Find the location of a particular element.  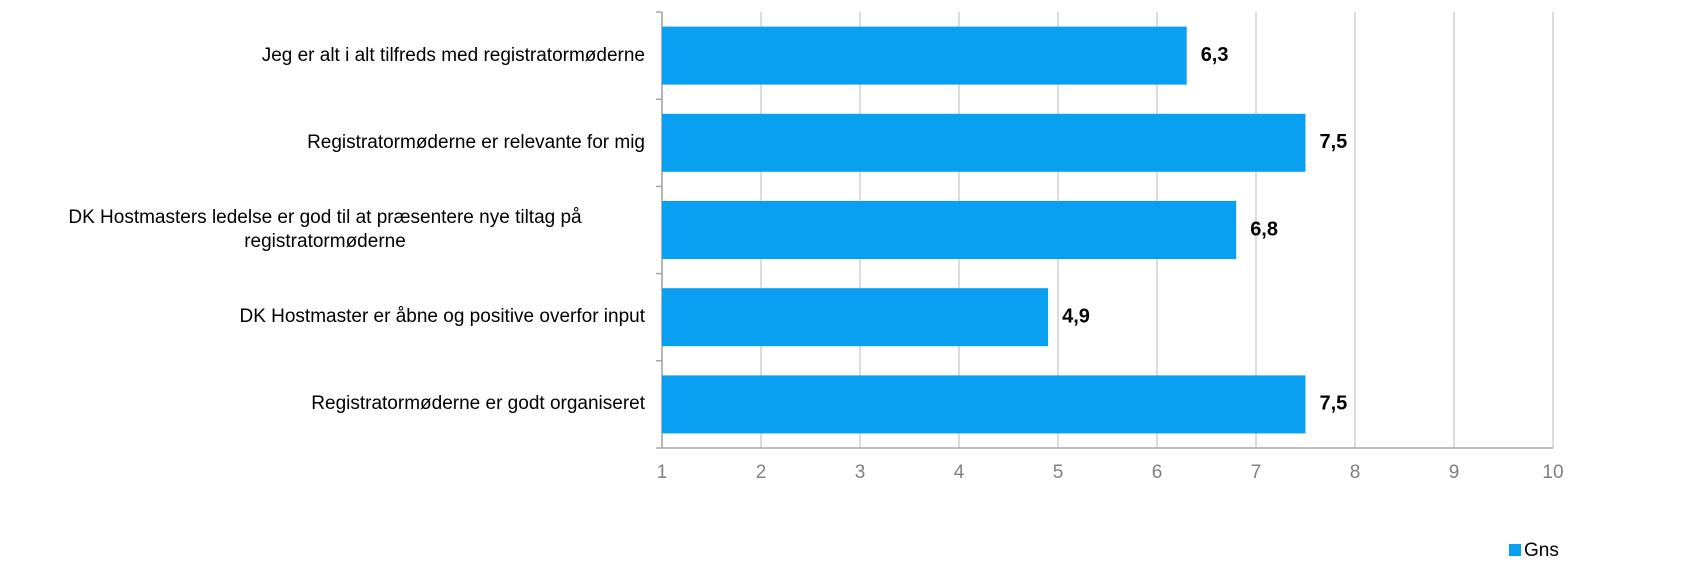

x-tick-label: 5 is located at coordinates (1058, 472).